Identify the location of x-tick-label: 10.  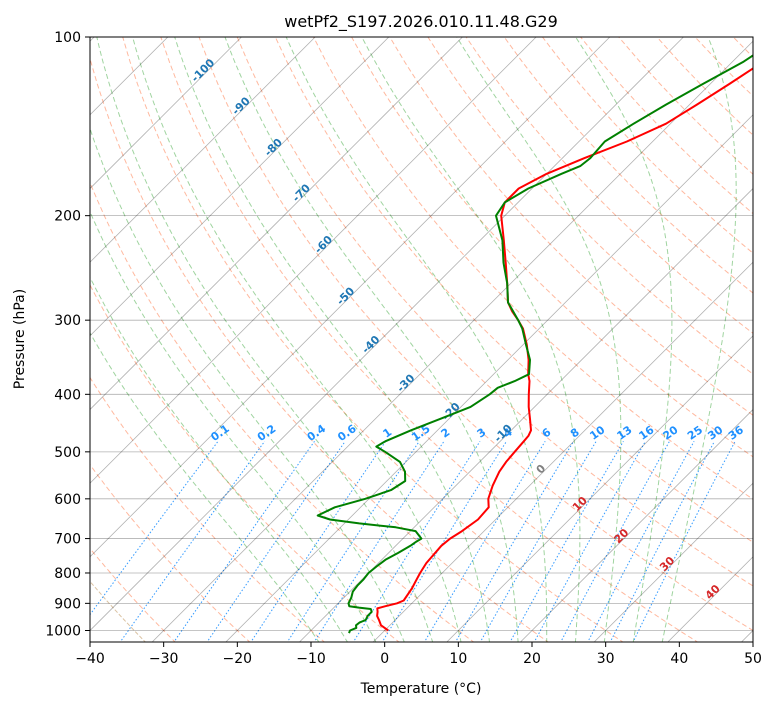
(458, 659).